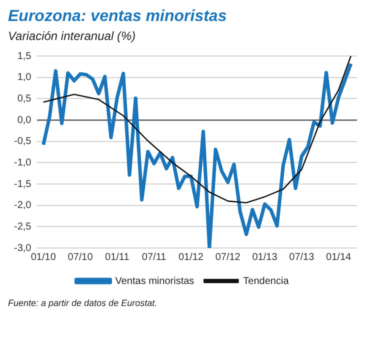 The height and width of the screenshot is (338, 373). What do you see at coordinates (23, 184) in the screenshot?
I see `y-tick-label: -1,5` at bounding box center [23, 184].